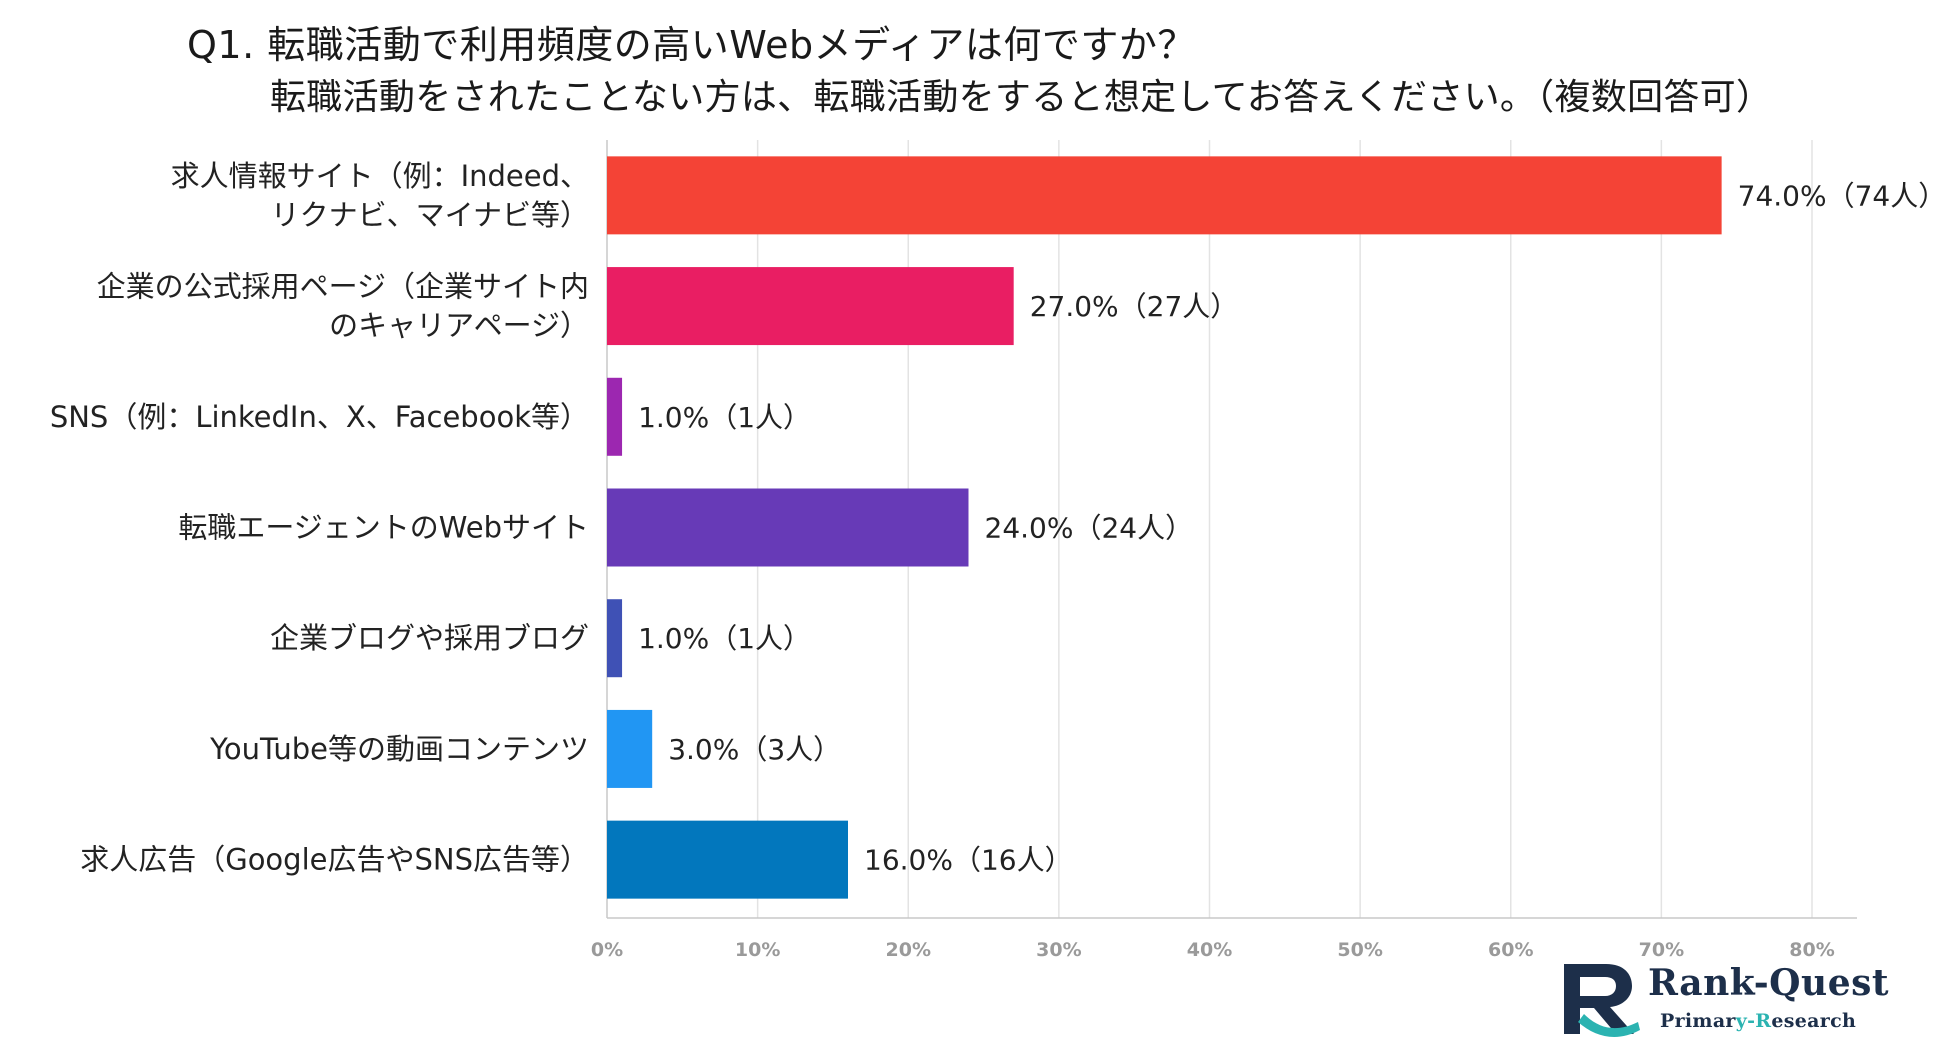  I want to click on category-label: 転職エージェントのWebサイト, so click(383, 528).